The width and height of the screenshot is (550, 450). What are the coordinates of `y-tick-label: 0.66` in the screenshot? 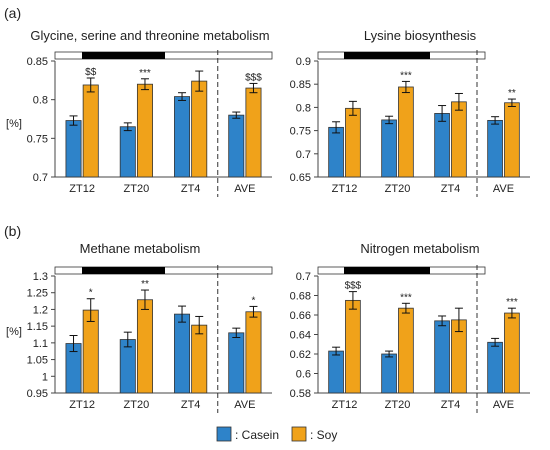 It's located at (300, 316).